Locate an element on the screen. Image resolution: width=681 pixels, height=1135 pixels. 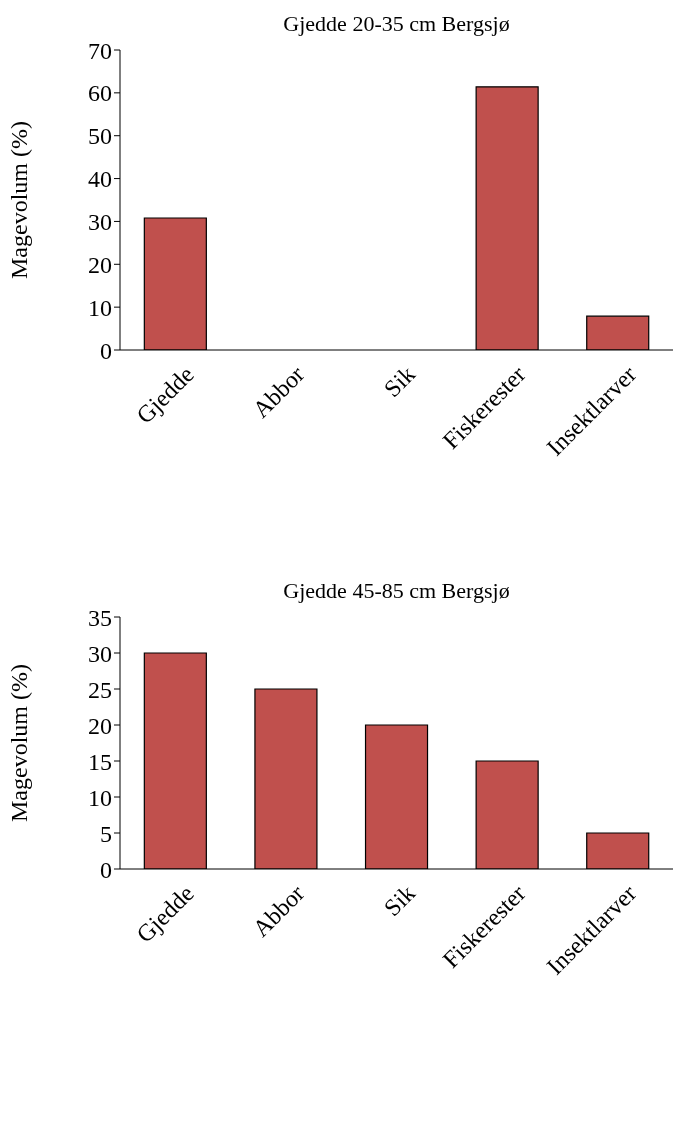
chart-title: Gjedde 45-85 cm Bergsjø is located at coordinates (396, 590).